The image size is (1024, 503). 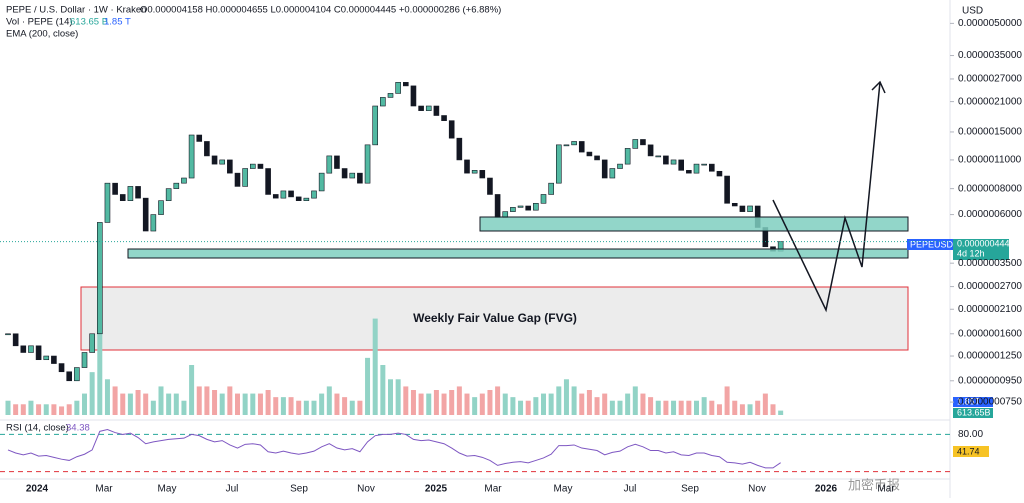 What do you see at coordinates (89, 22) in the screenshot?
I see `vol-value: 613.65 B` at bounding box center [89, 22].